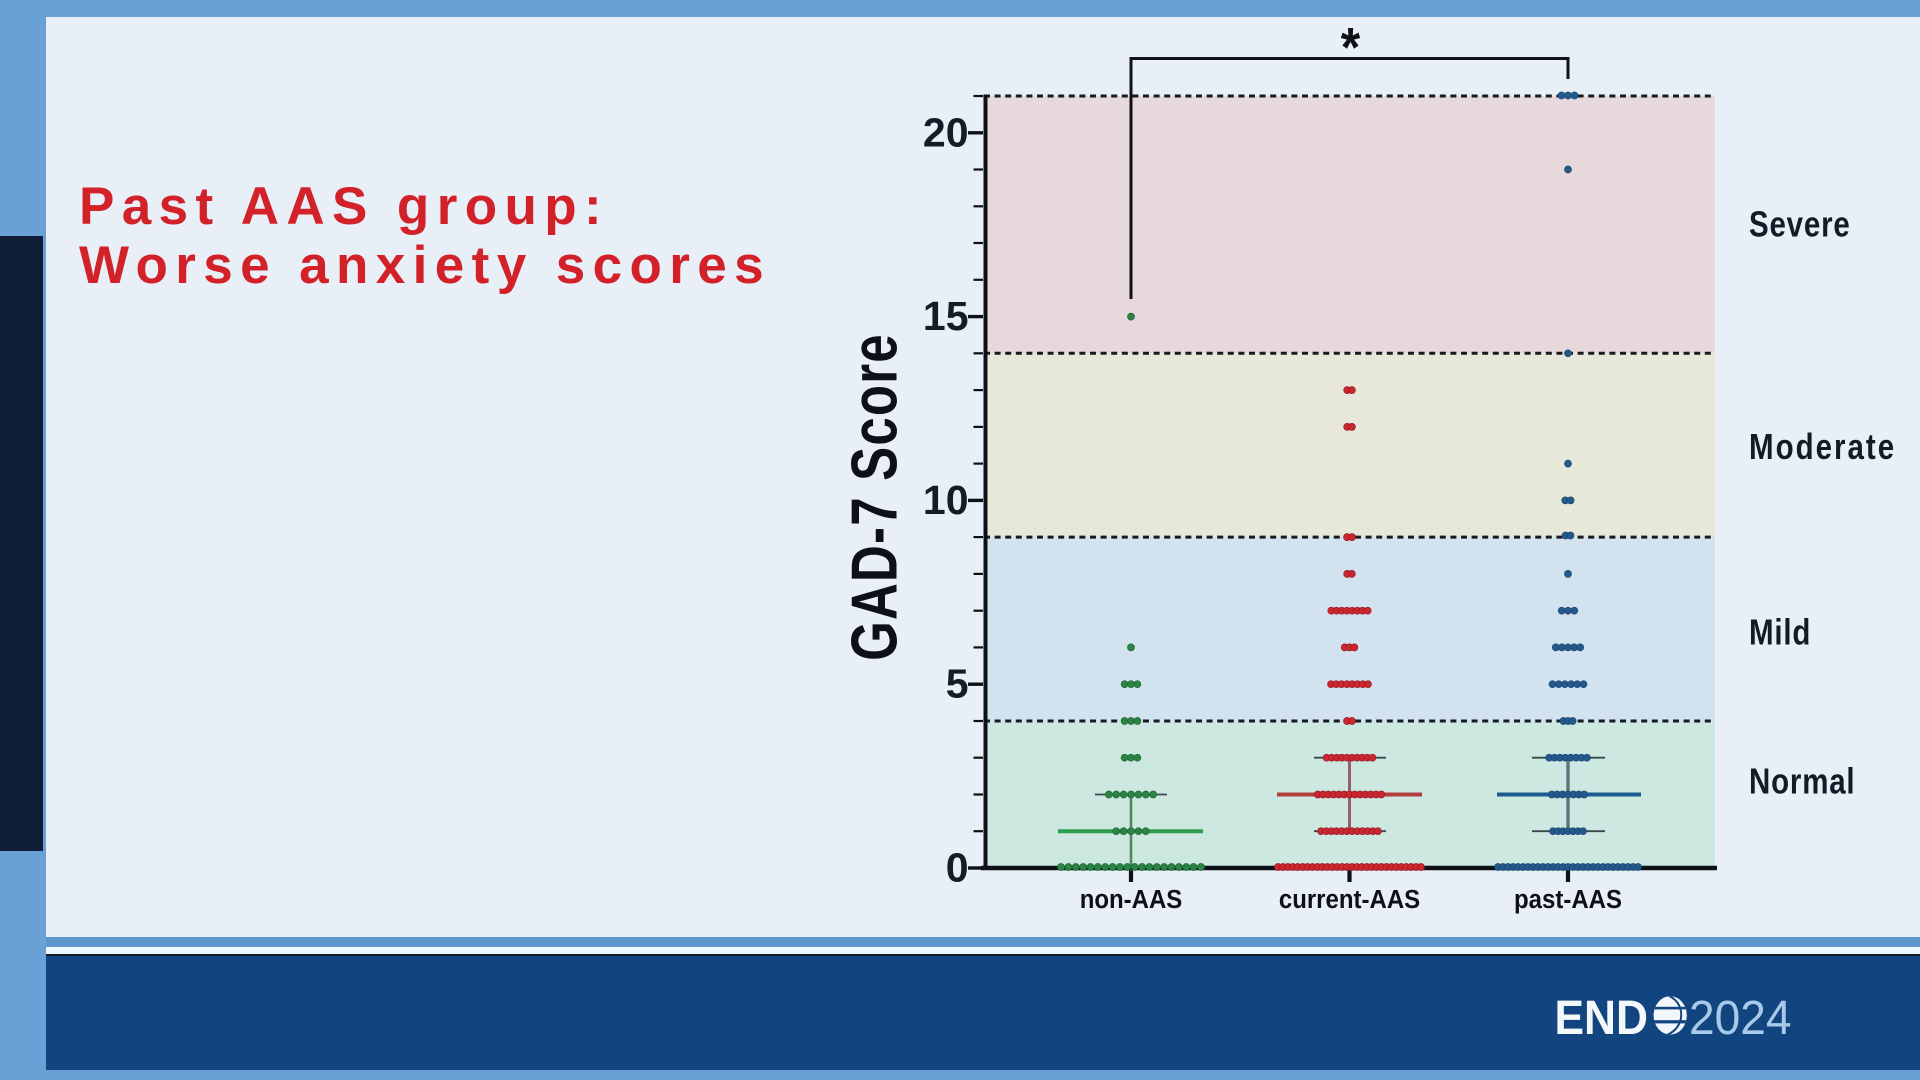  Describe the element at coordinates (1349, 899) in the screenshot. I see `svg-text: current-AAS` at that location.